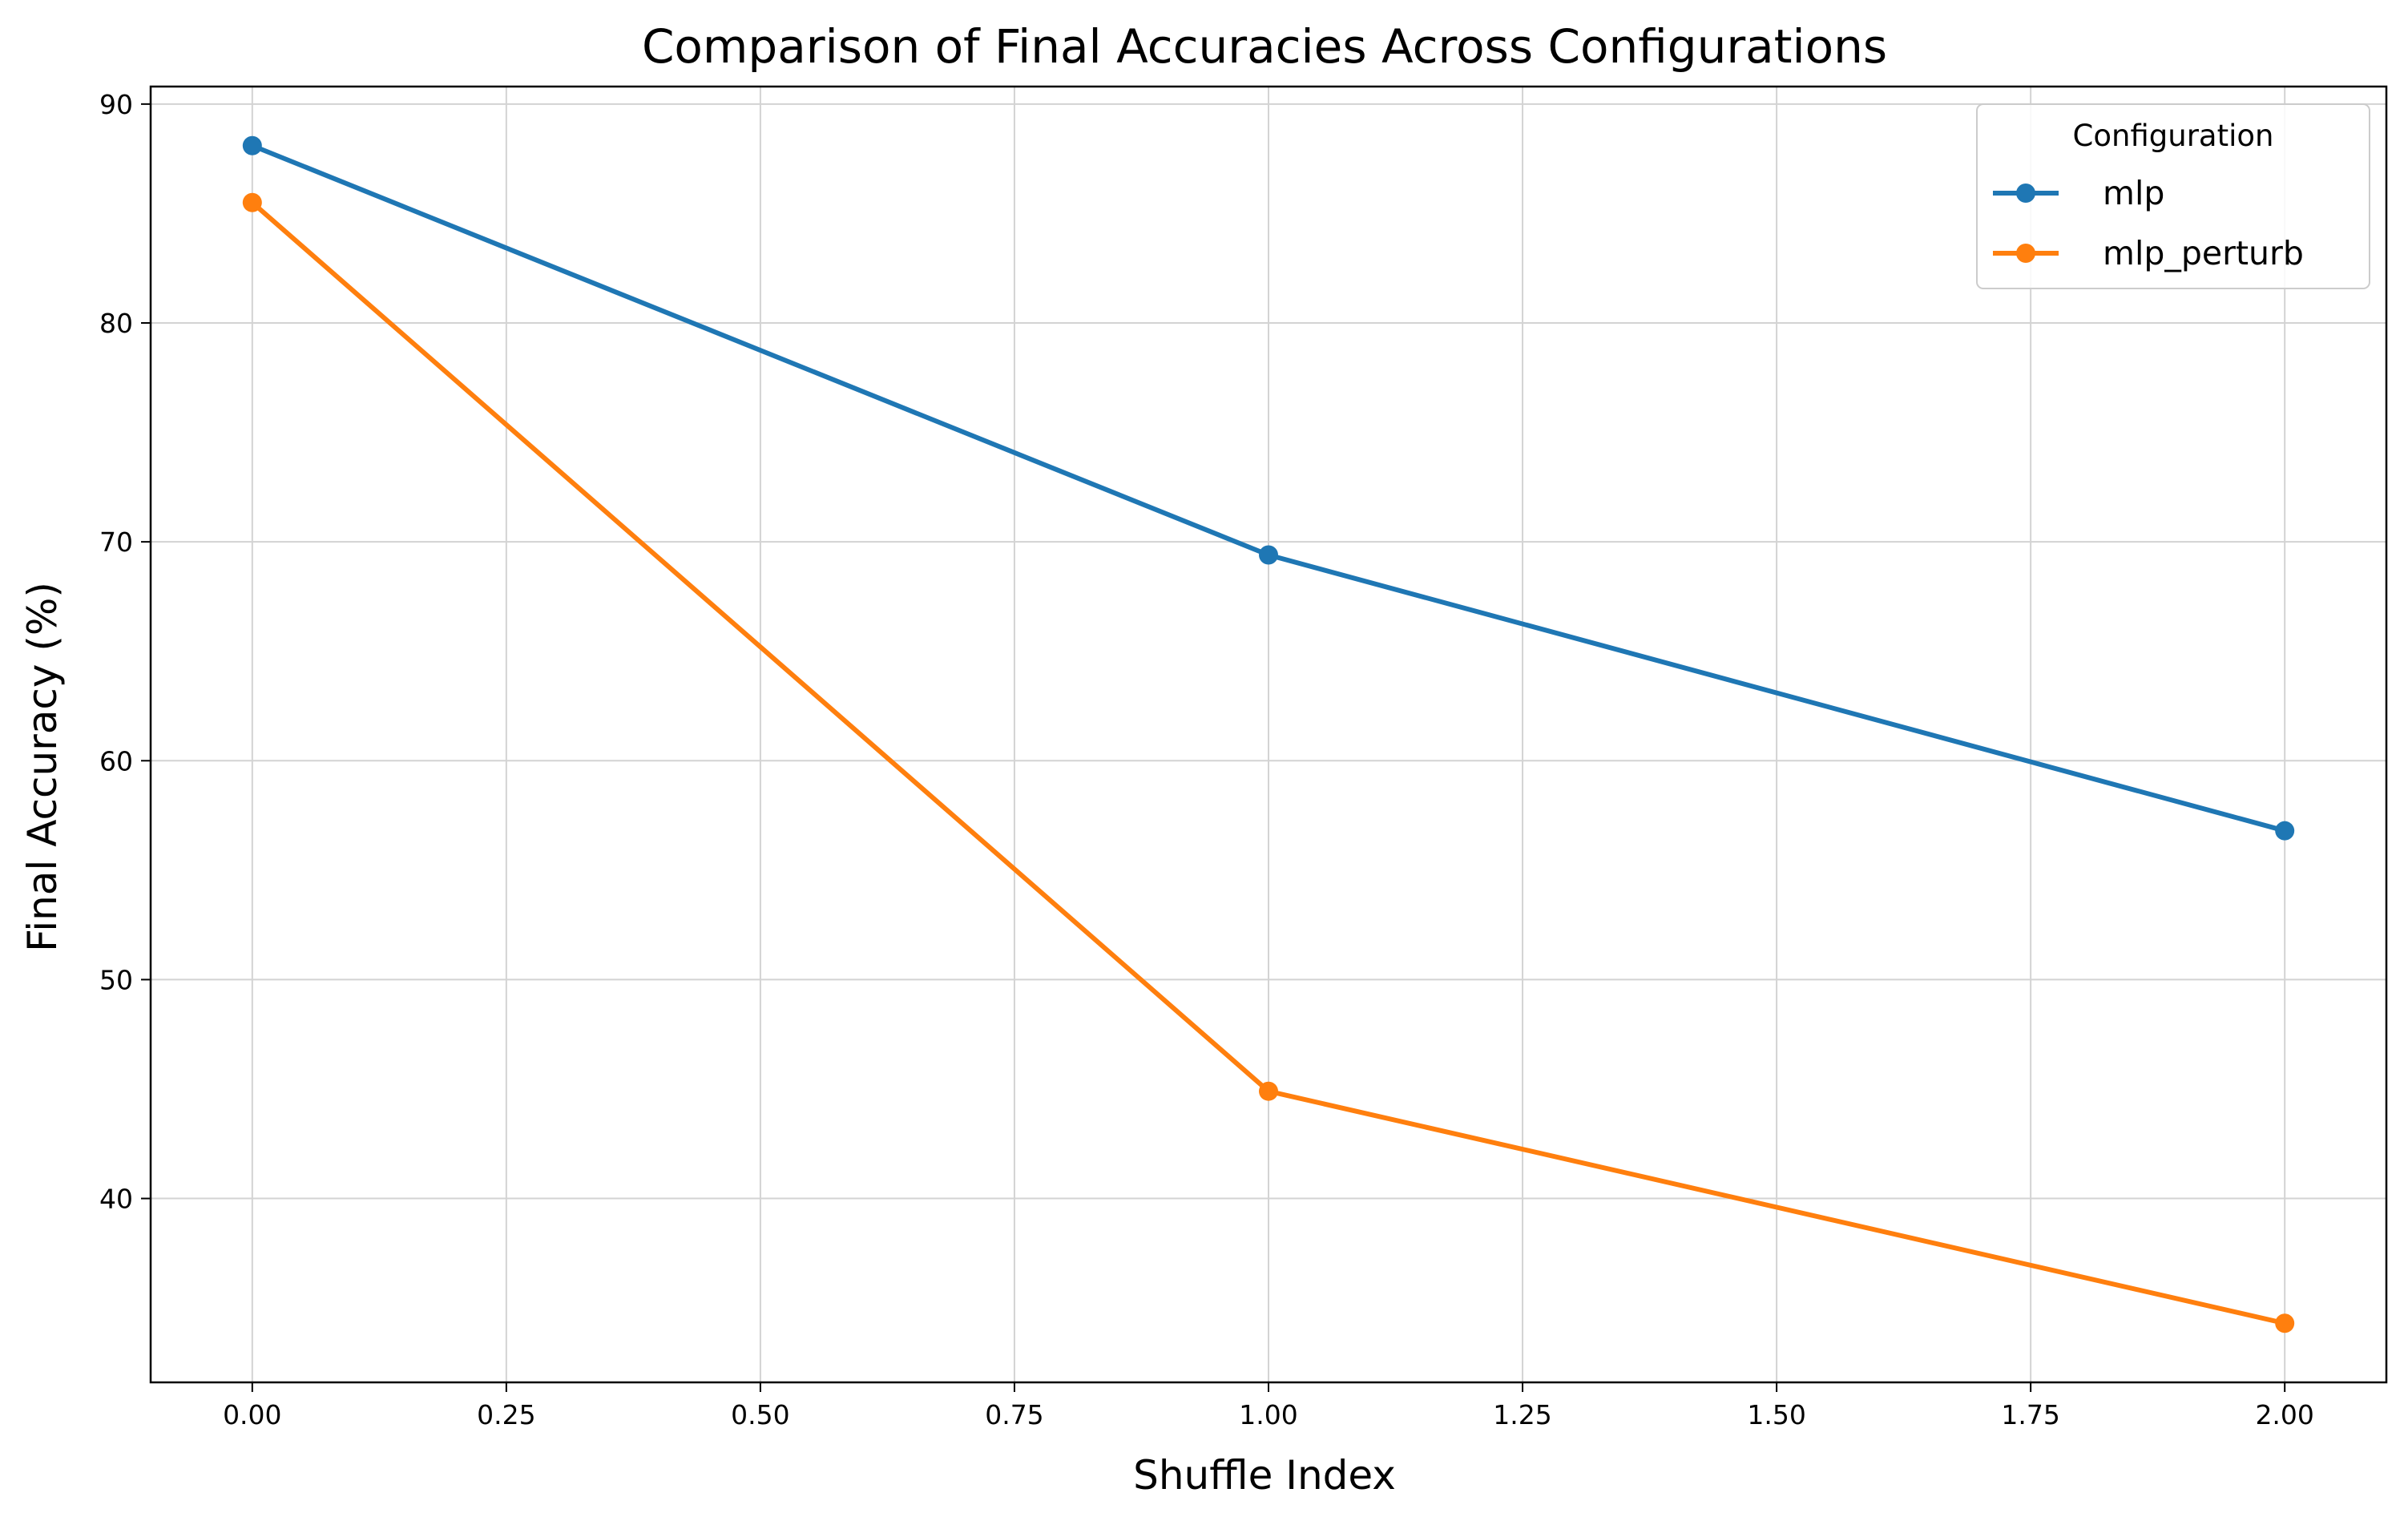 This screenshot has height=1521, width=2408. I want to click on x-tick-label: 1.00, so click(1268, 1414).